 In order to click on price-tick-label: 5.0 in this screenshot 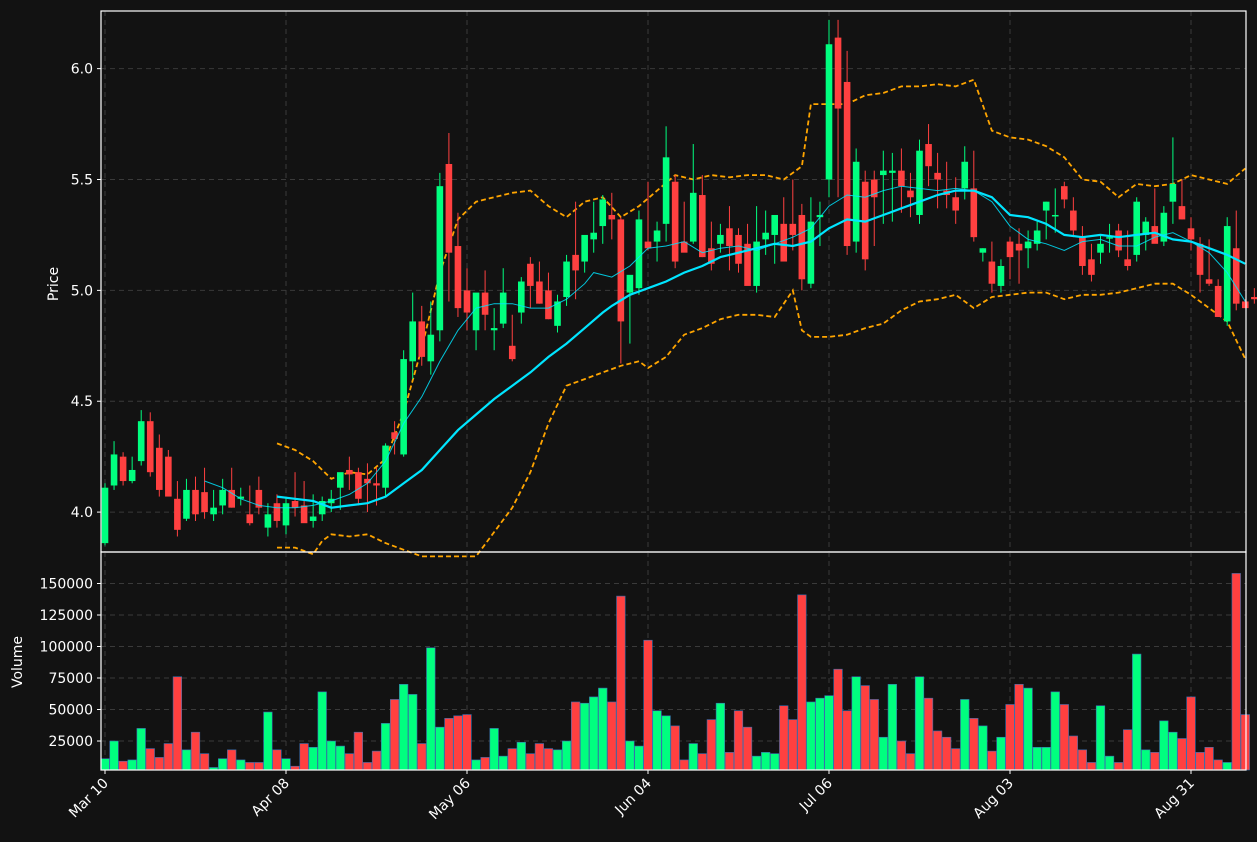, I will do `click(82, 291)`.